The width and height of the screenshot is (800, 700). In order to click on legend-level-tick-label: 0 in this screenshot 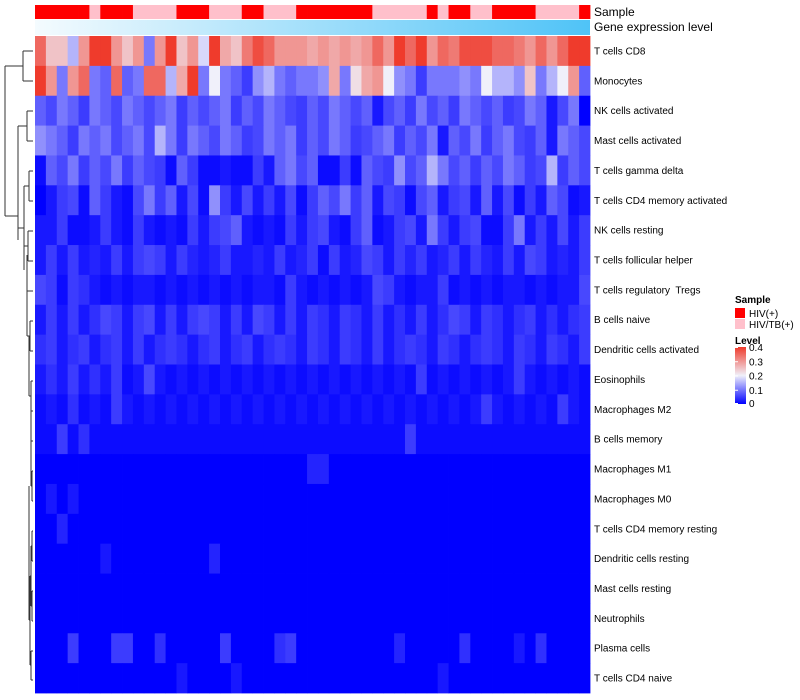, I will do `click(752, 404)`.